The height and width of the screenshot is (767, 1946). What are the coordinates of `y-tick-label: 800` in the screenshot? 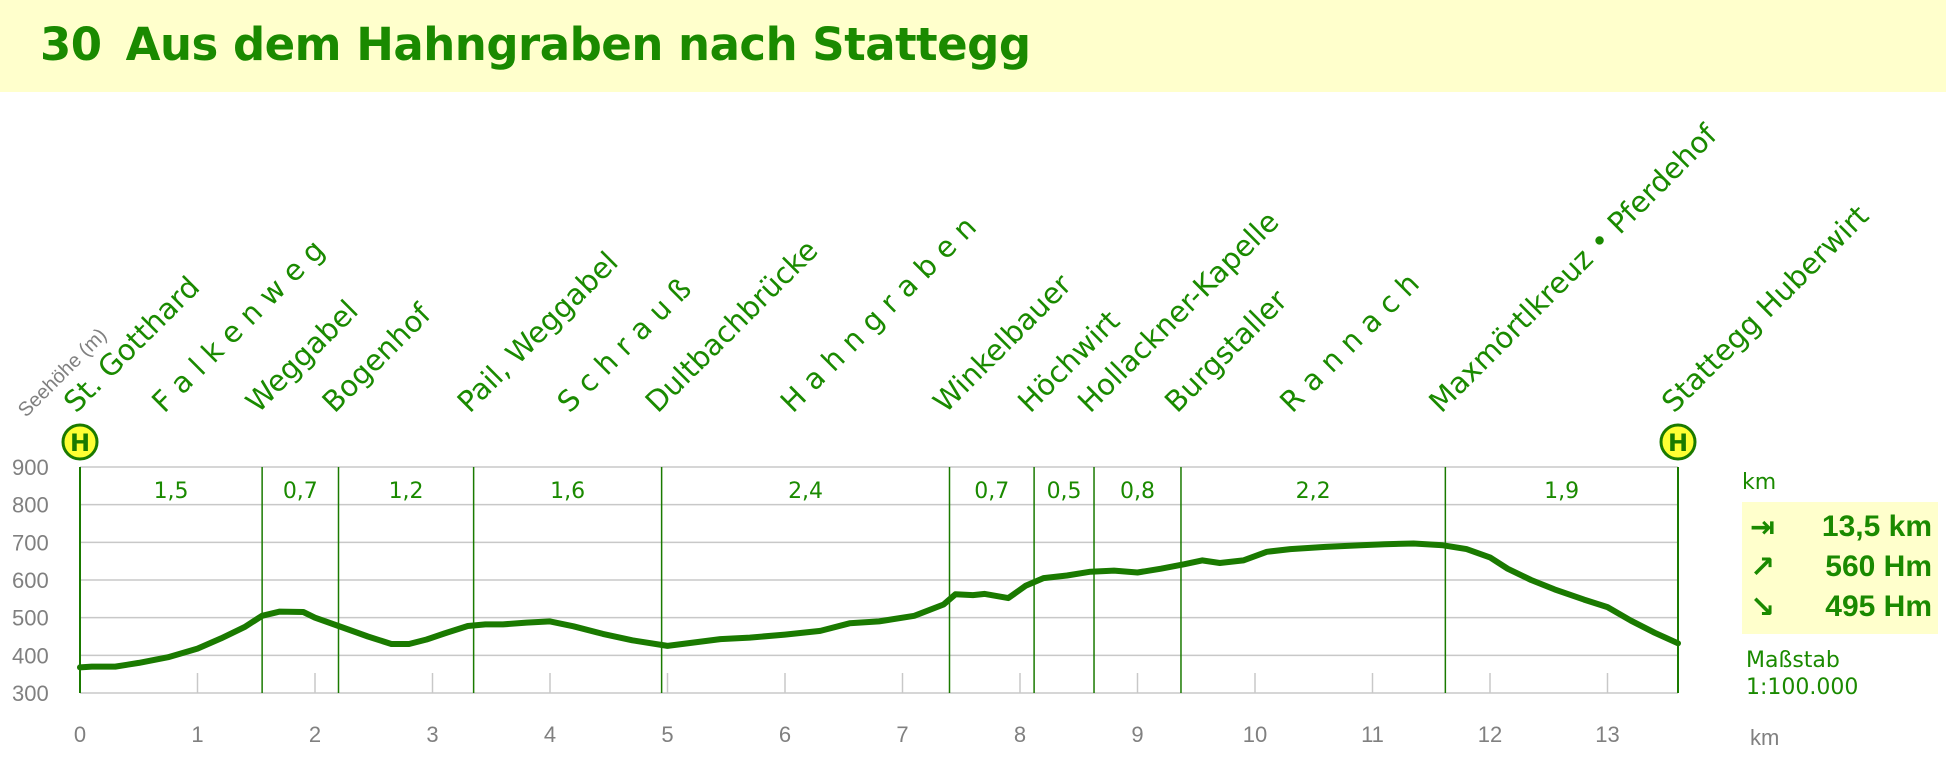 It's located at (30, 505).